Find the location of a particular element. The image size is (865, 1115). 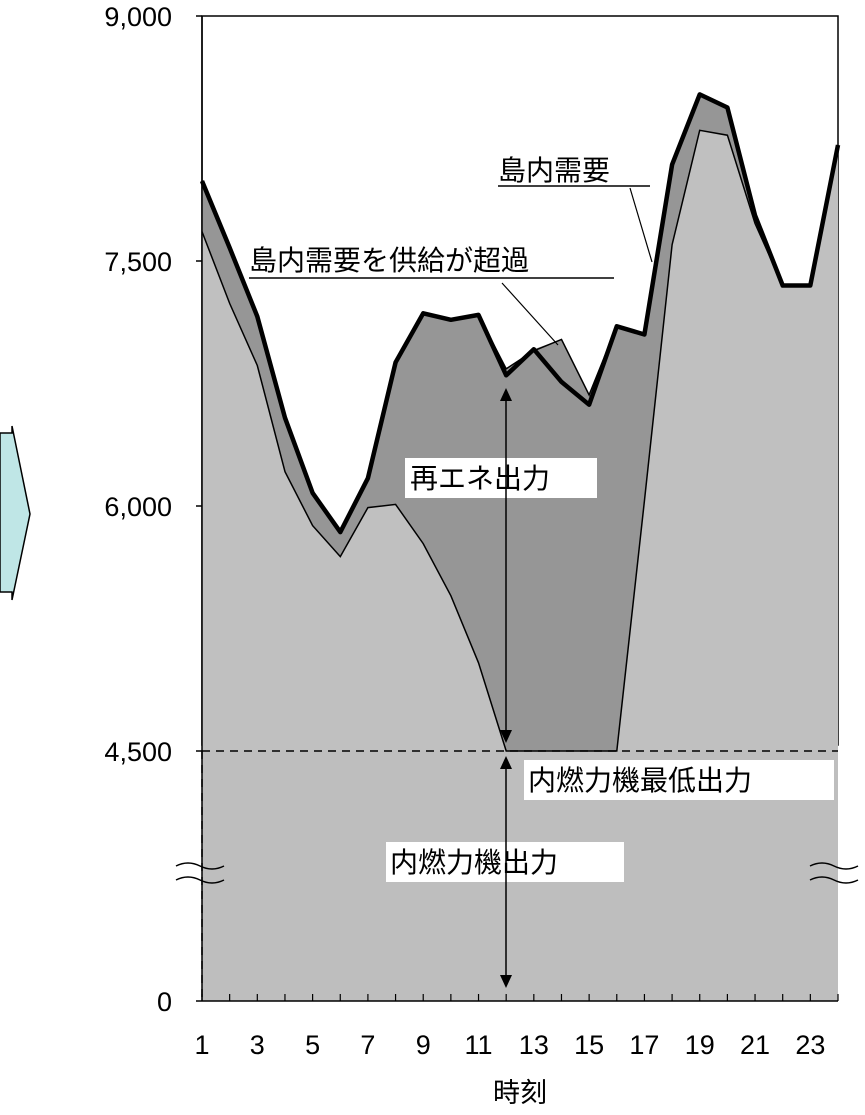

demand-leader is located at coordinates (641, 225).